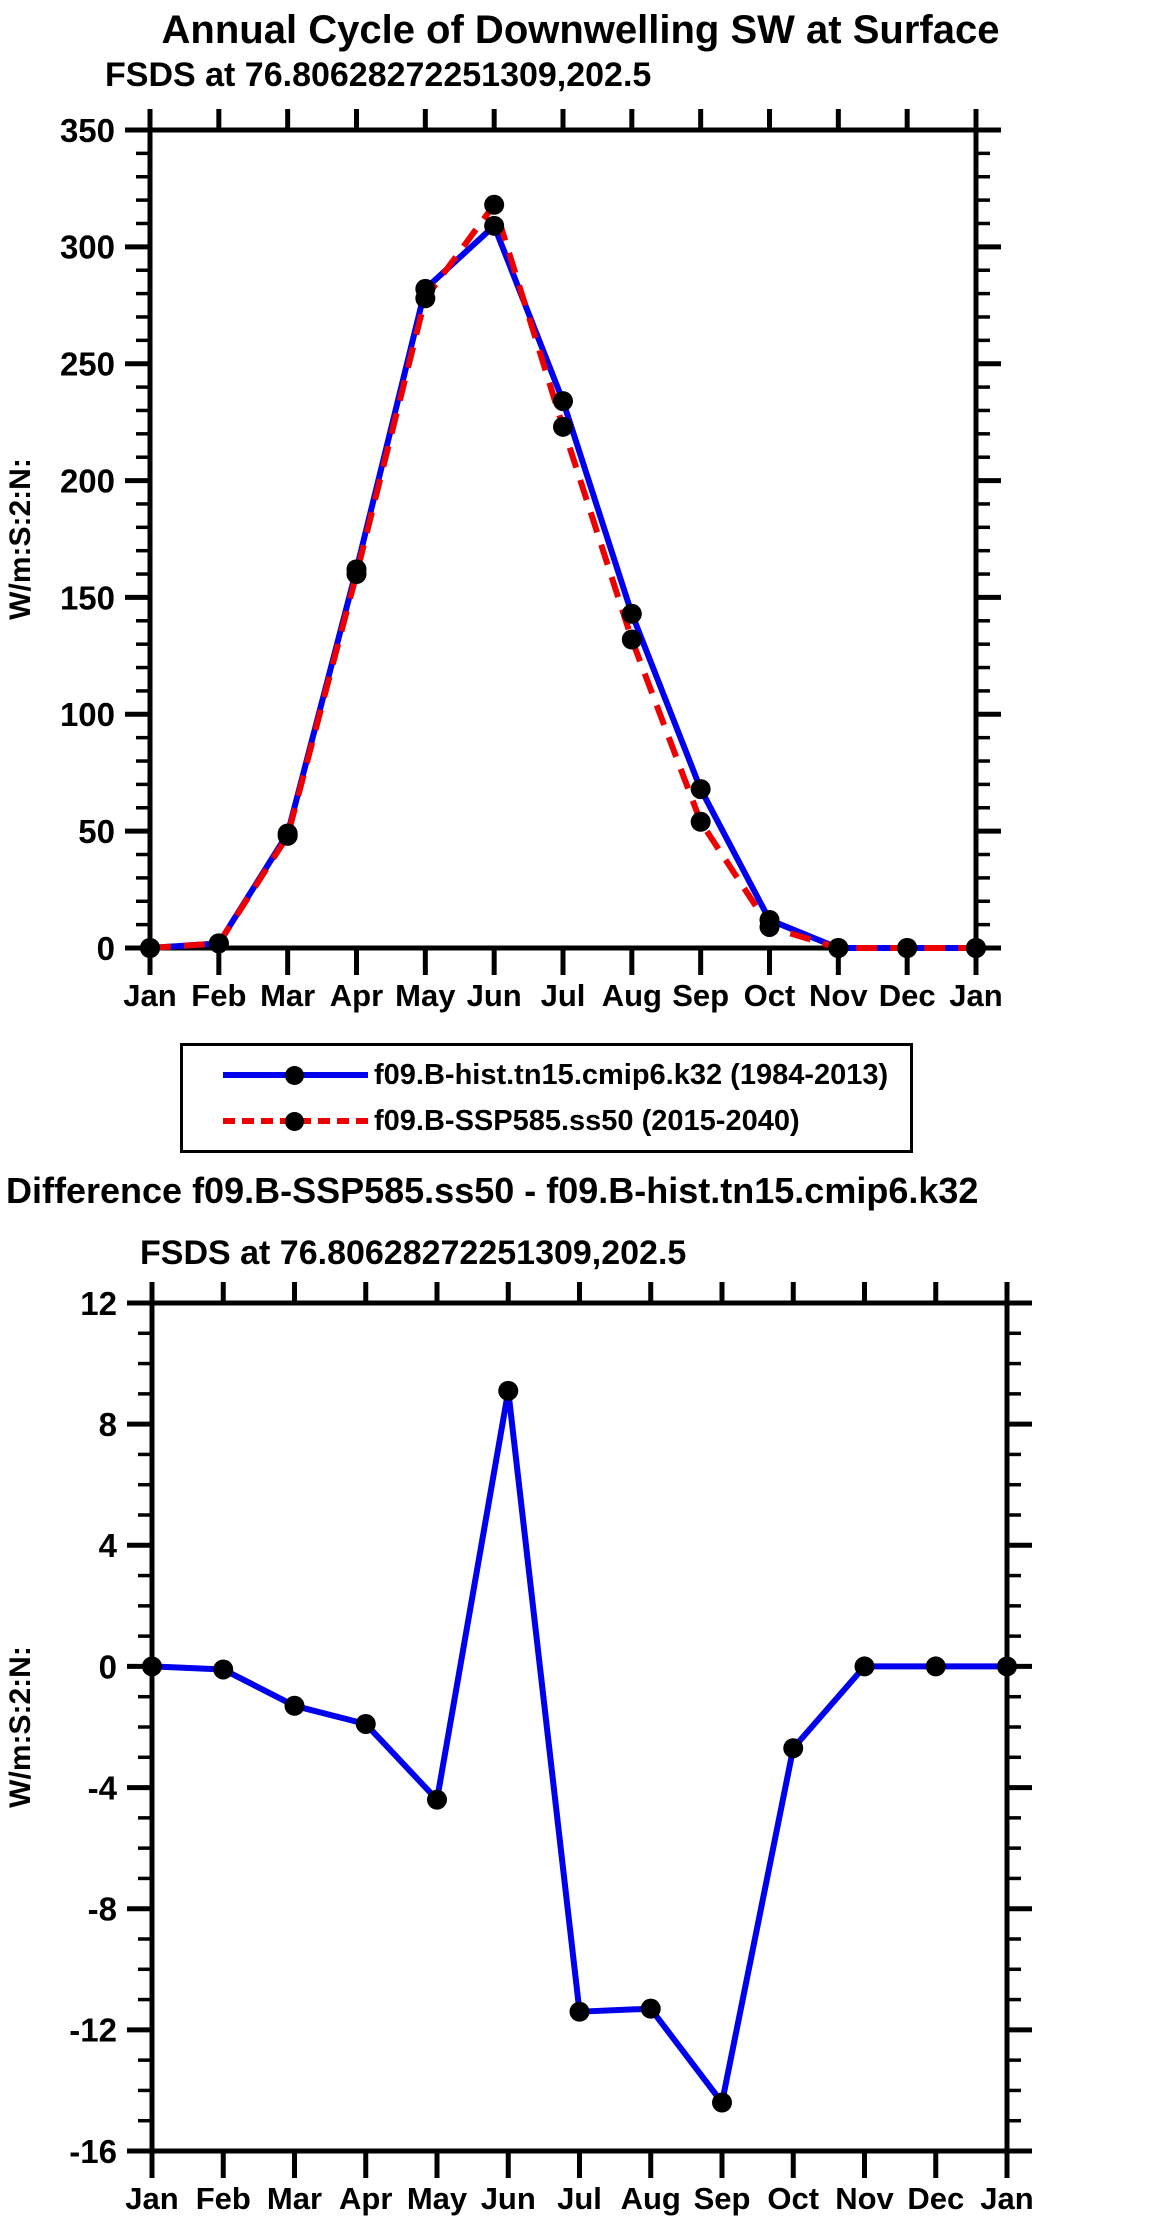  I want to click on y-tick-label: 12, so click(98, 1303).